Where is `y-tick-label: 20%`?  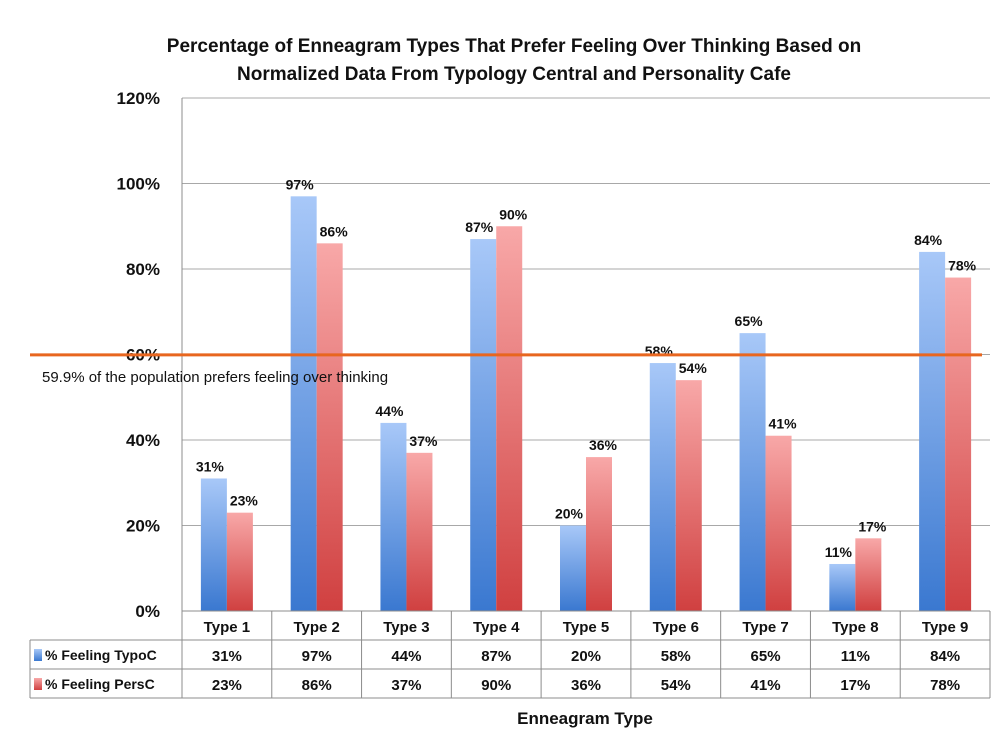 y-tick-label: 20% is located at coordinates (143, 526).